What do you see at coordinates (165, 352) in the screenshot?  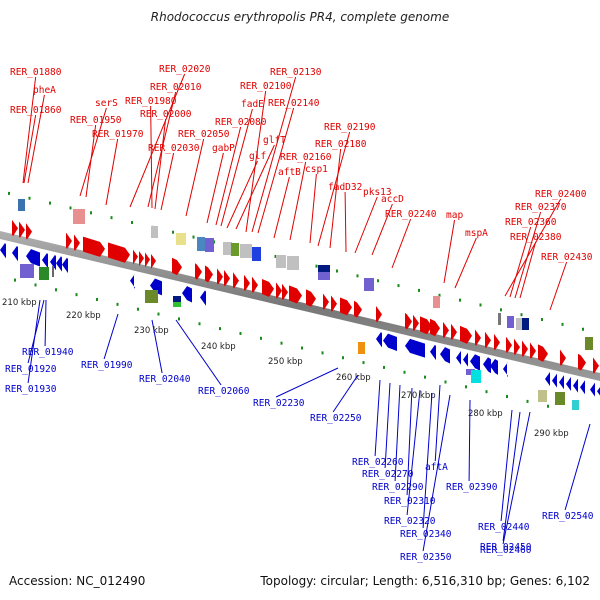 I see `reverse-gene-label: RER_02040` at bounding box center [165, 352].